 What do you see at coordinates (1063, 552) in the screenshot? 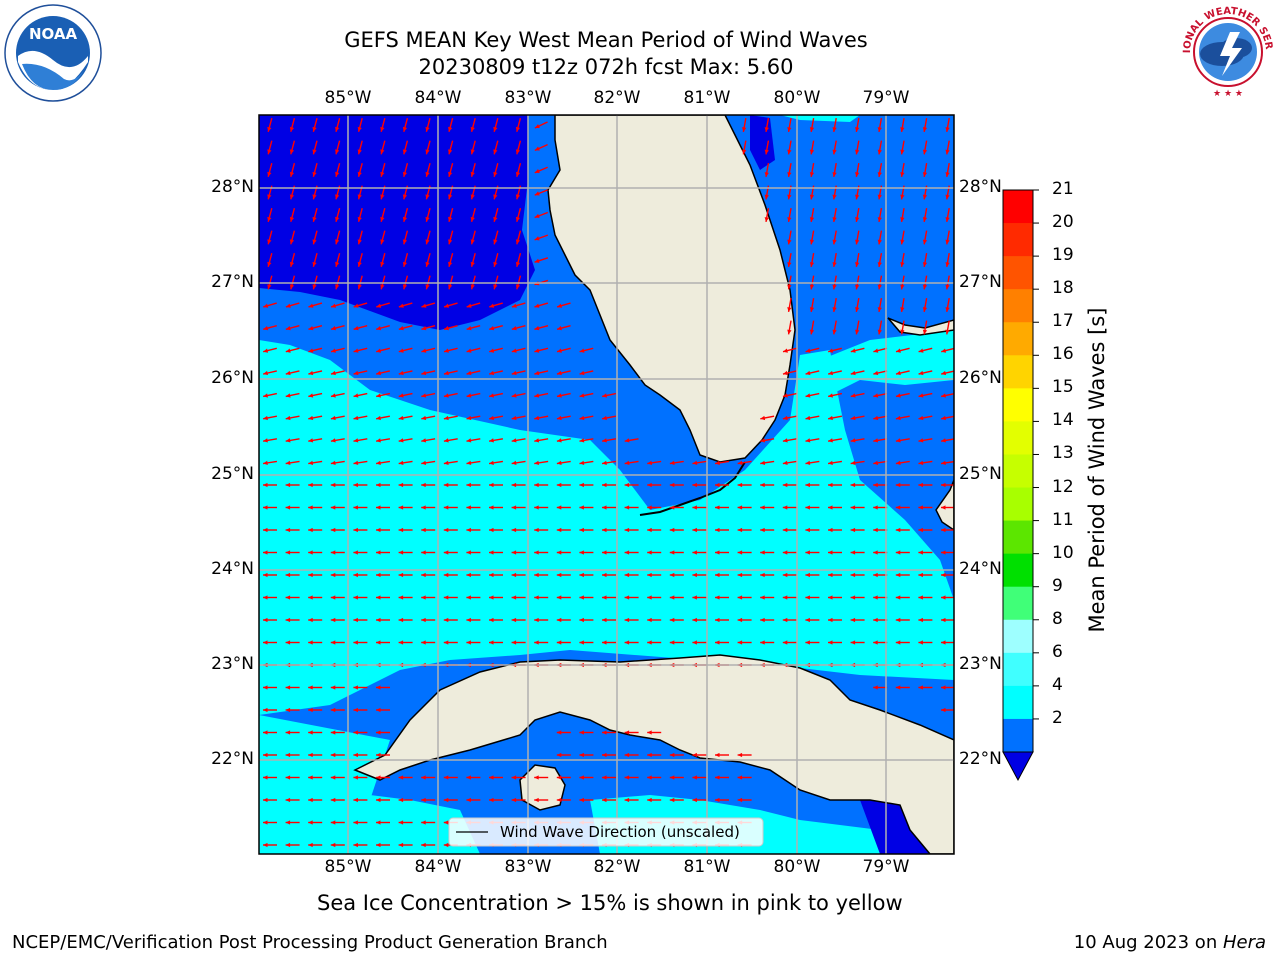
I see `colorbar-tick-label: 10` at bounding box center [1063, 552].